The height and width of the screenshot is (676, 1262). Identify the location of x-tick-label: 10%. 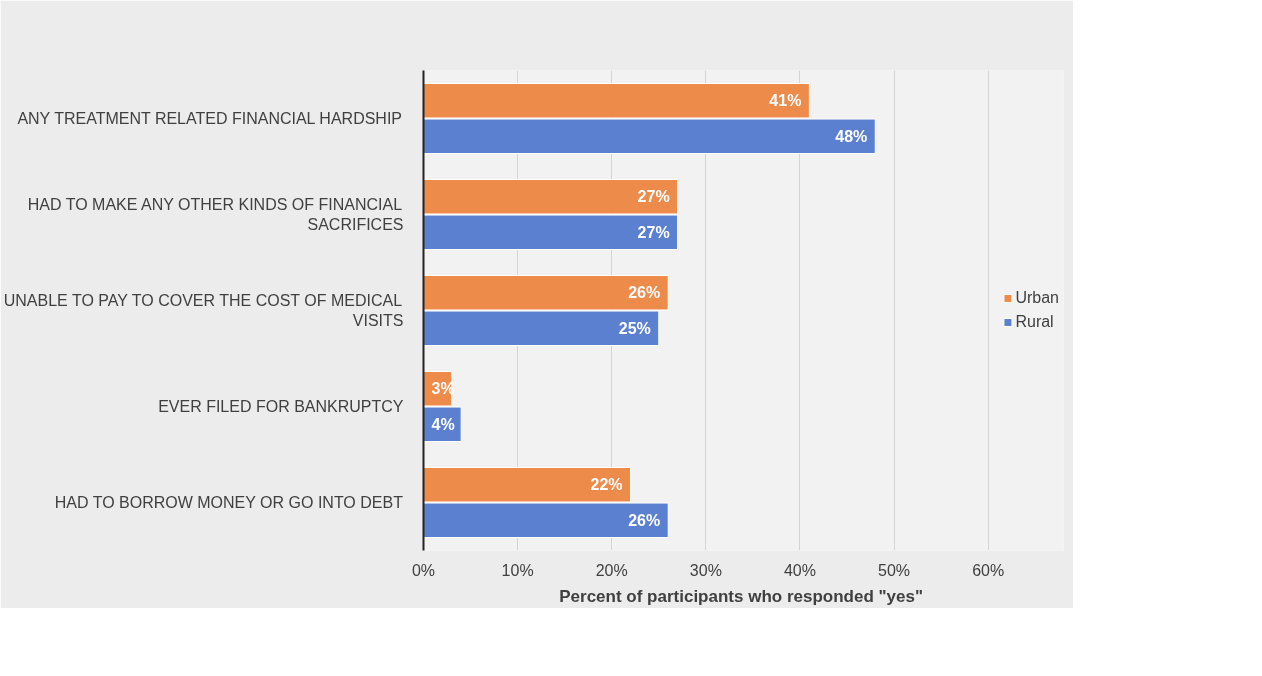
(517, 570).